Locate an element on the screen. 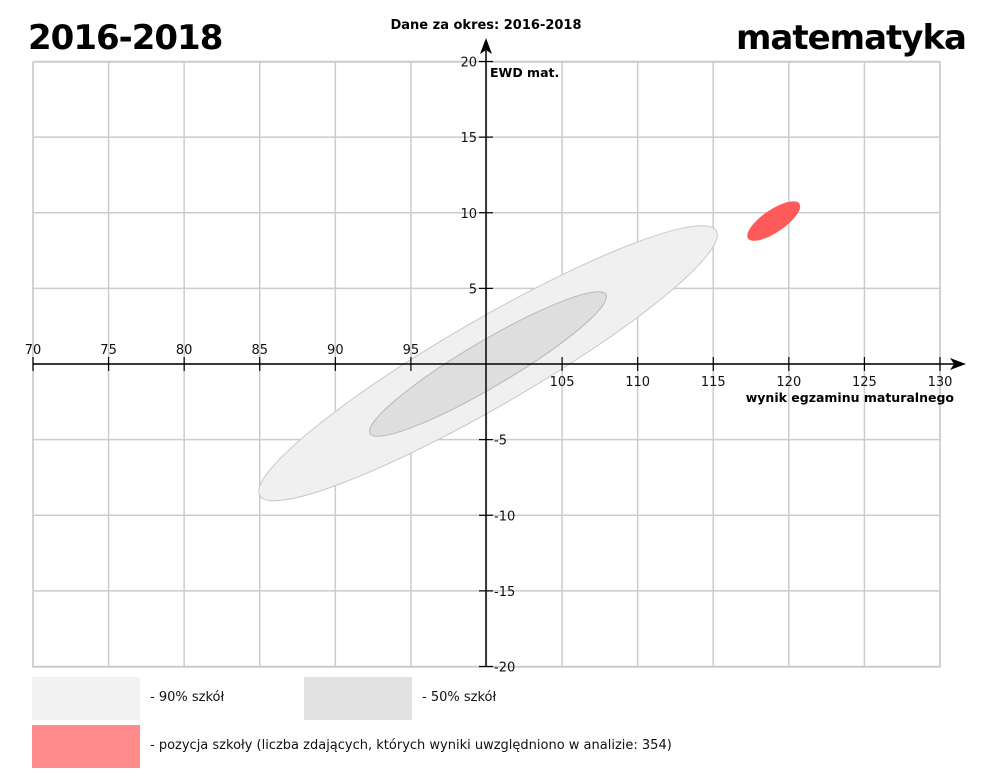 This screenshot has width=994, height=779. x-tick-label: 70 is located at coordinates (33, 350).